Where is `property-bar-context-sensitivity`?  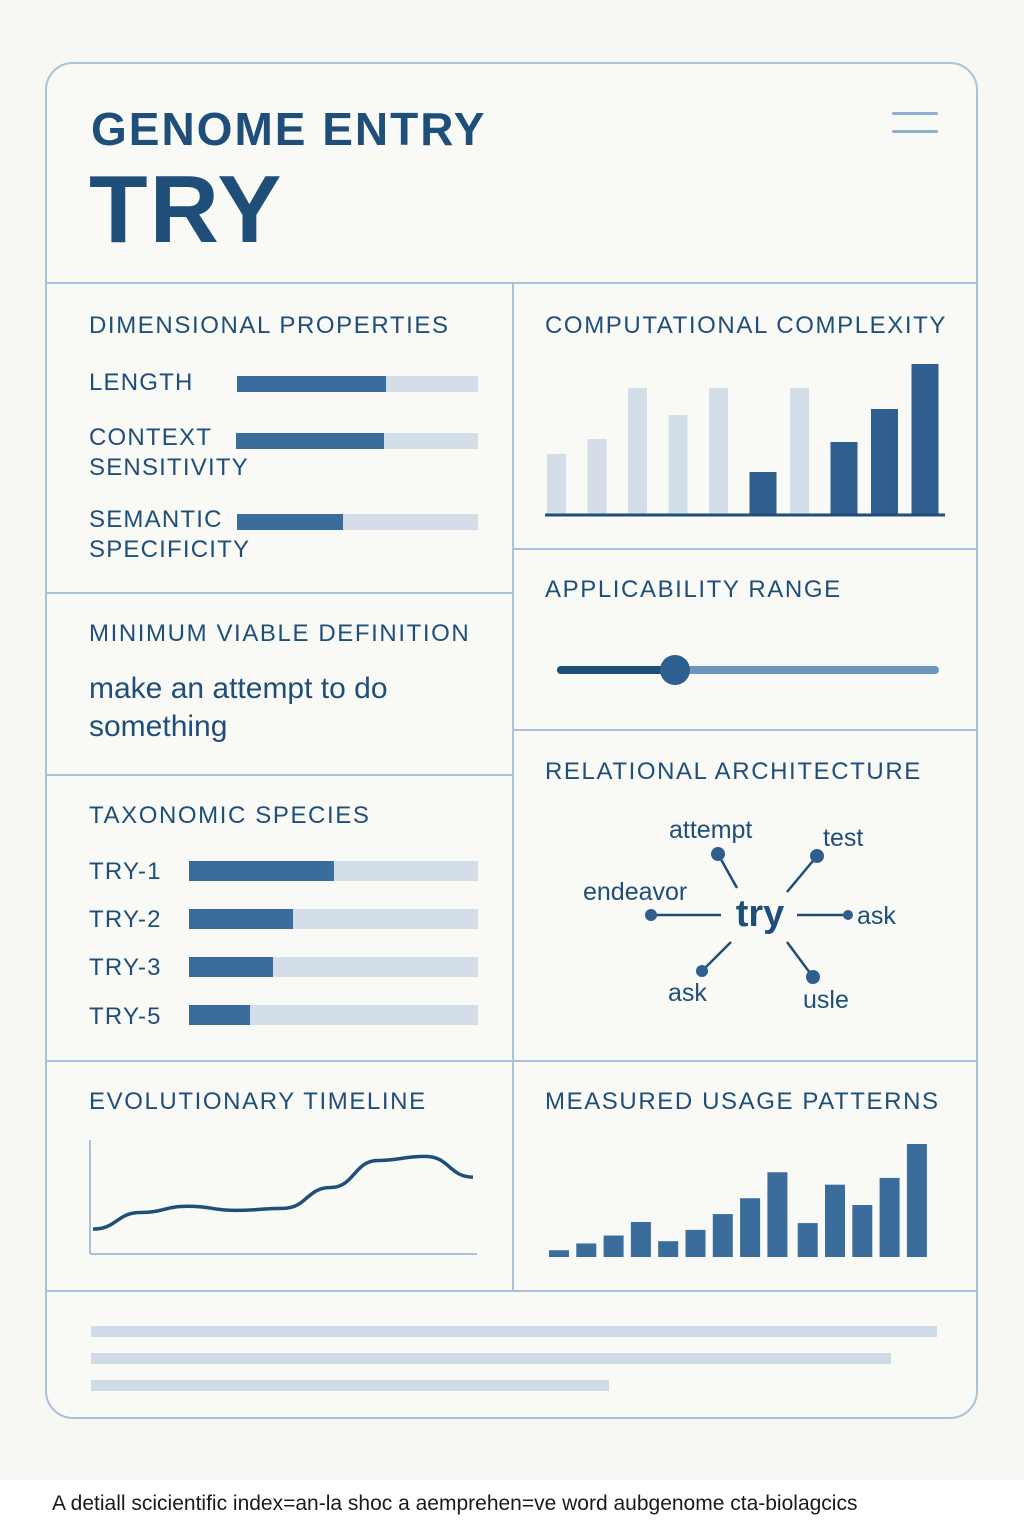 property-bar-context-sensitivity is located at coordinates (357, 441).